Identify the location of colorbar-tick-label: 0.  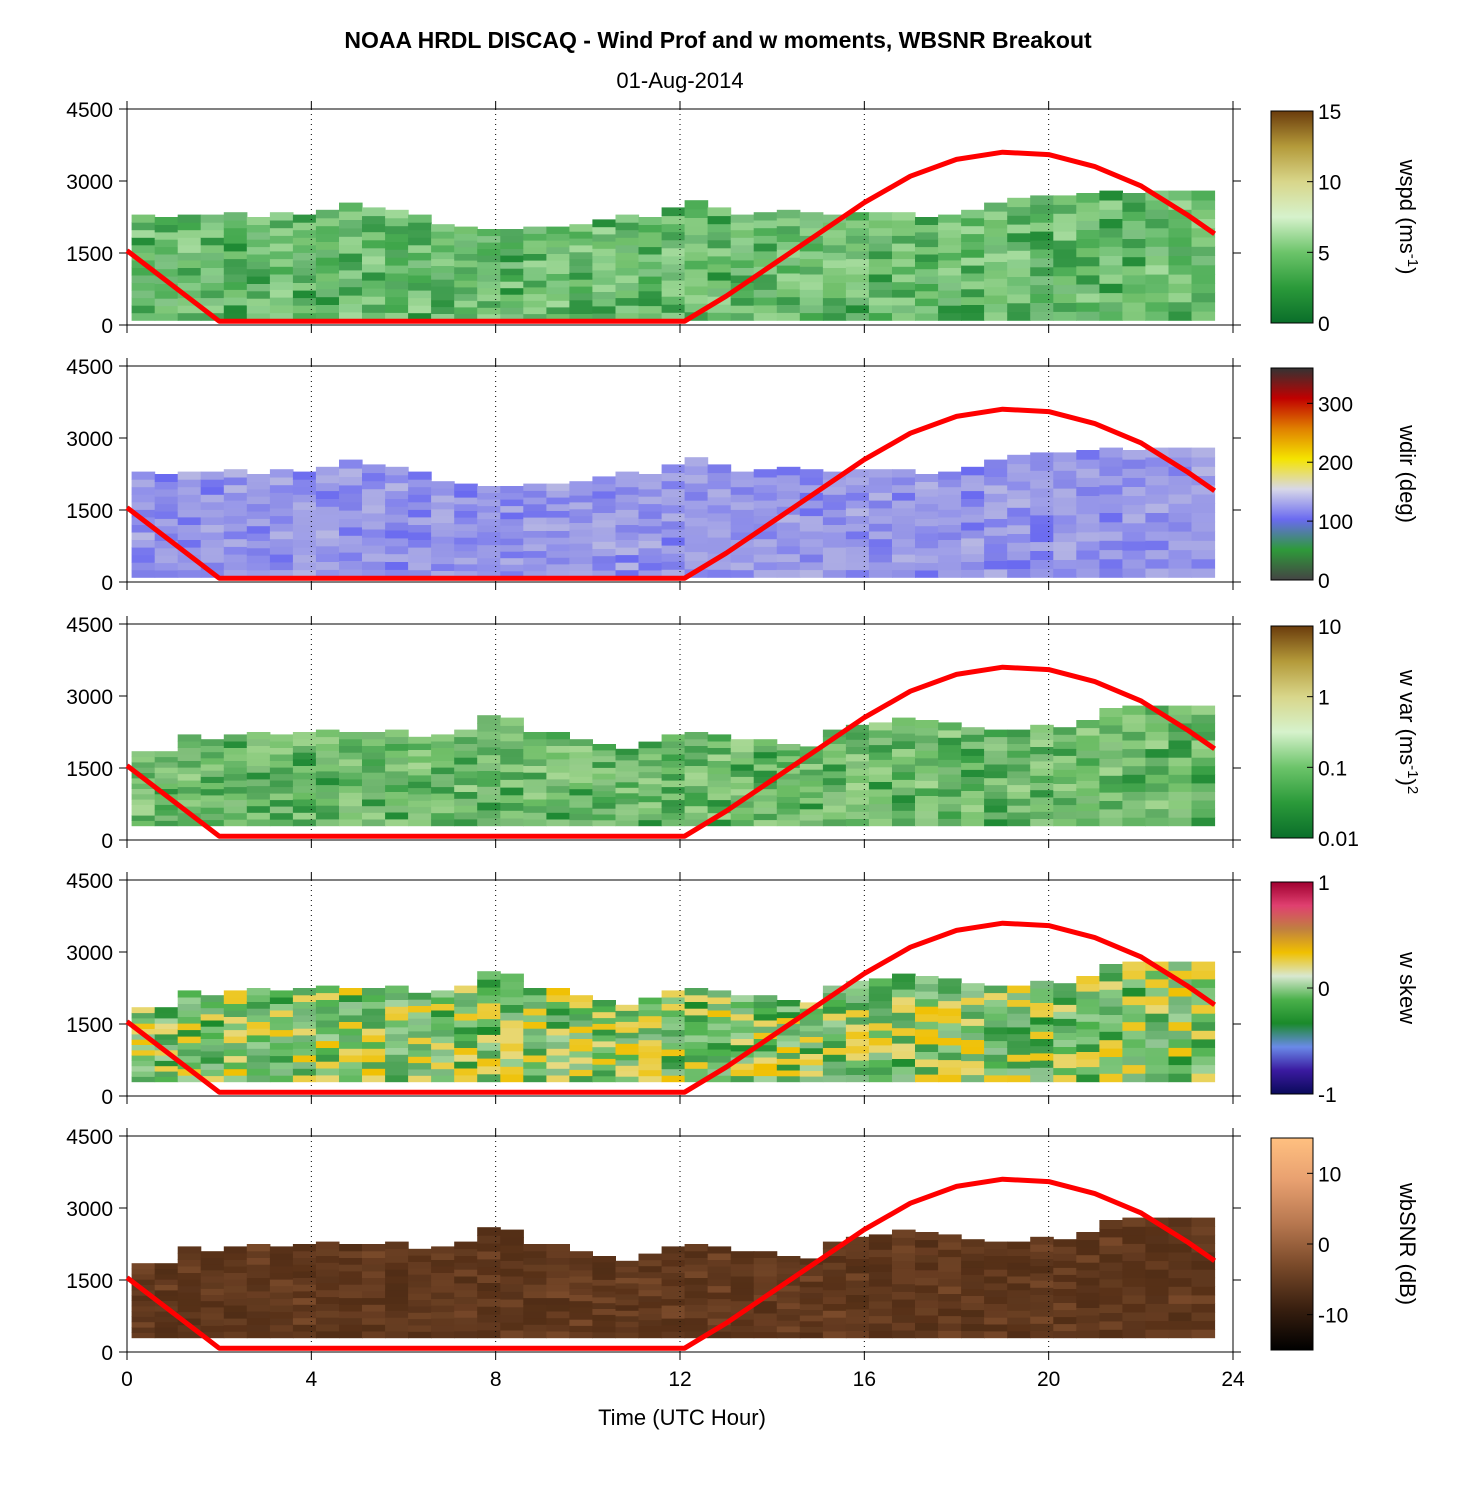
(1324, 581).